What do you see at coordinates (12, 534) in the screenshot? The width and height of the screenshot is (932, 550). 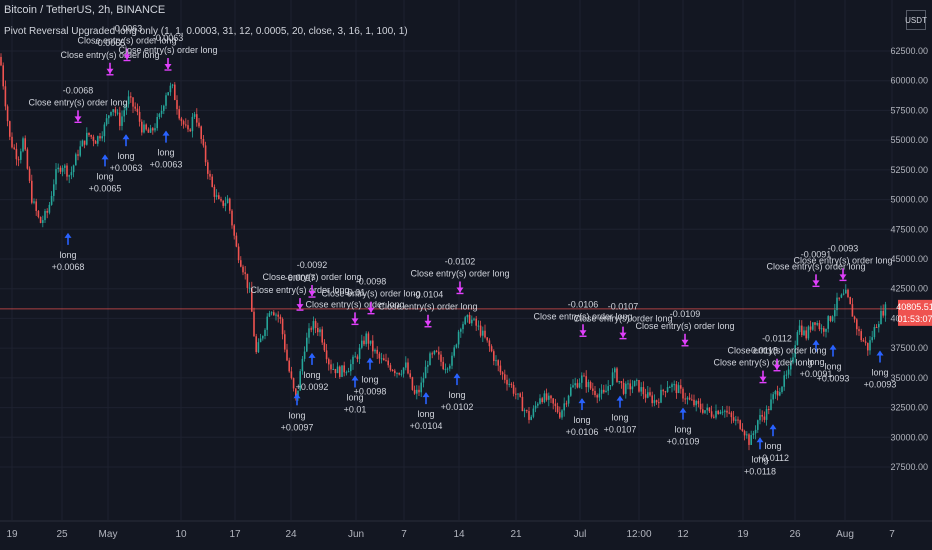 I see `x-tick-label: 19` at bounding box center [12, 534].